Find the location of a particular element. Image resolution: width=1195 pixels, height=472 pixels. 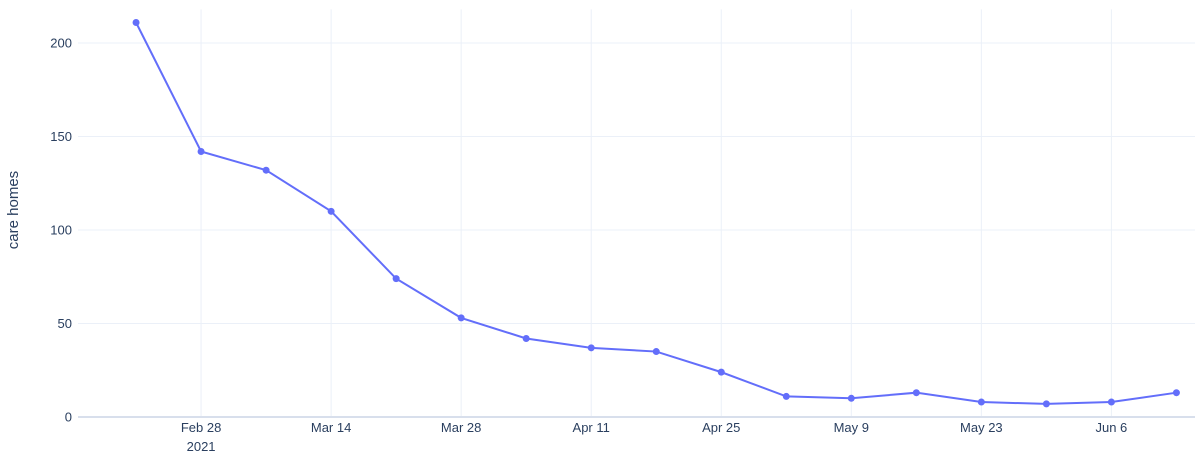

y-tick-label: 200 is located at coordinates (61, 43).